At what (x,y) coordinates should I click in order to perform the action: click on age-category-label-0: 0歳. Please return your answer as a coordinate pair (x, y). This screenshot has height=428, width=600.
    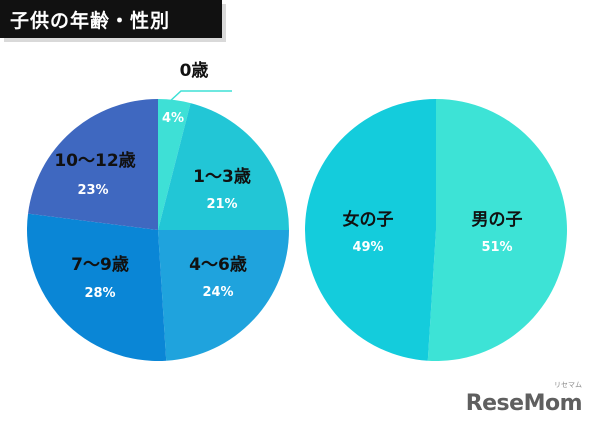
    Looking at the image, I should click on (194, 70).